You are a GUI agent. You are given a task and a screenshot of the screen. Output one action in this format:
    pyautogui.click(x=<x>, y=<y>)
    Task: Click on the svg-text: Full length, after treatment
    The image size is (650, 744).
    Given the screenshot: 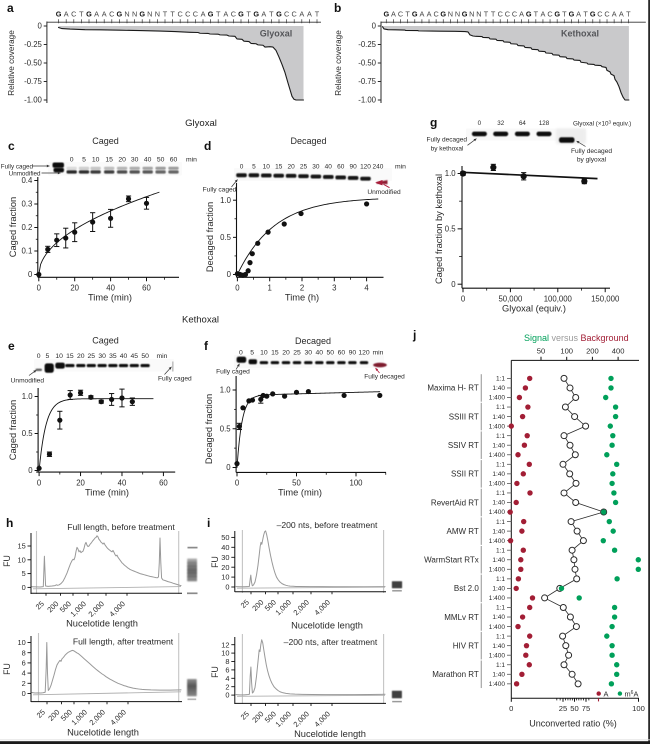 What is the action you would take?
    pyautogui.click(x=123, y=642)
    